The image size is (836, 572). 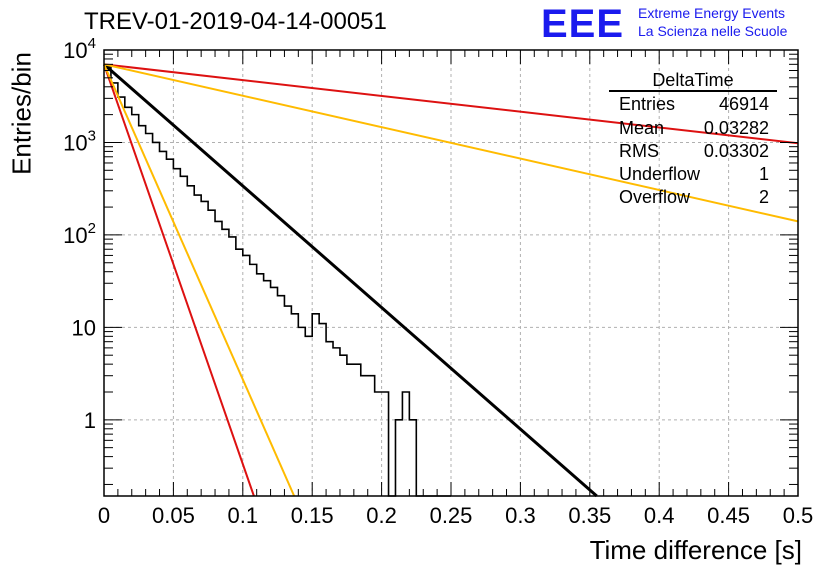 I want to click on stats-label: Underflow, so click(x=660, y=174).